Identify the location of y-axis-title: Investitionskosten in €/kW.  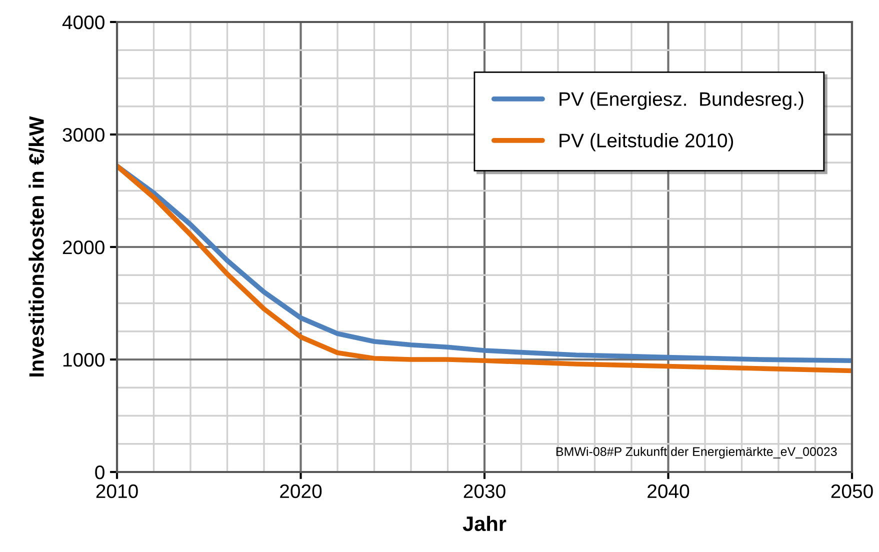
(36, 246).